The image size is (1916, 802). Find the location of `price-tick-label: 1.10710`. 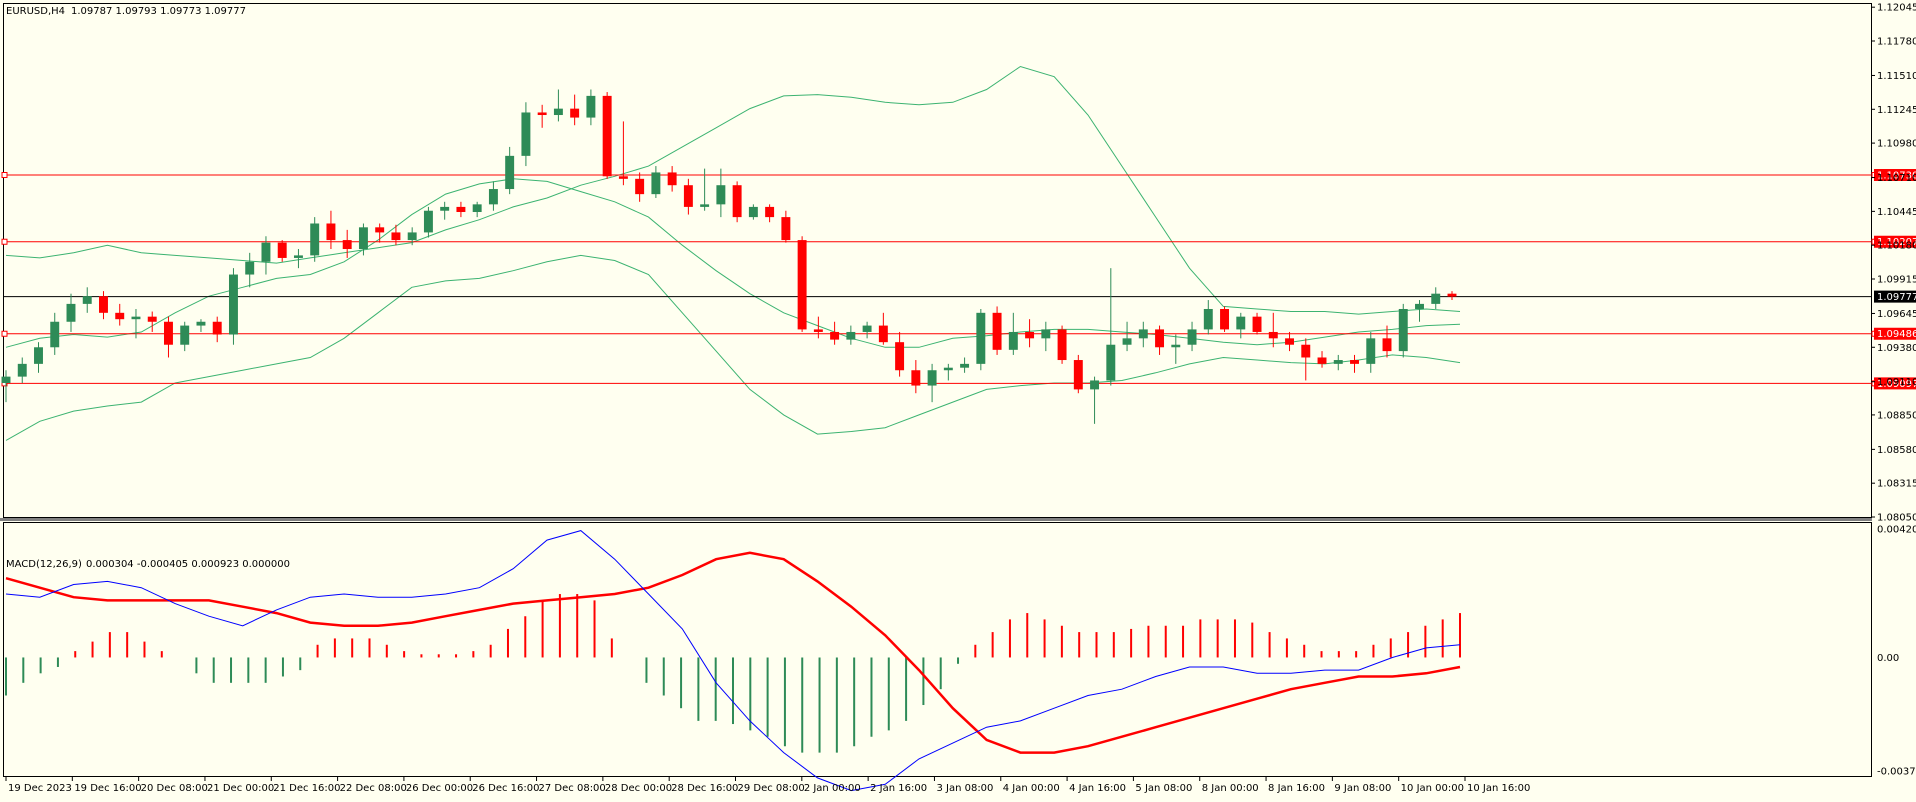

price-tick-label: 1.10710 is located at coordinates (1896, 178).